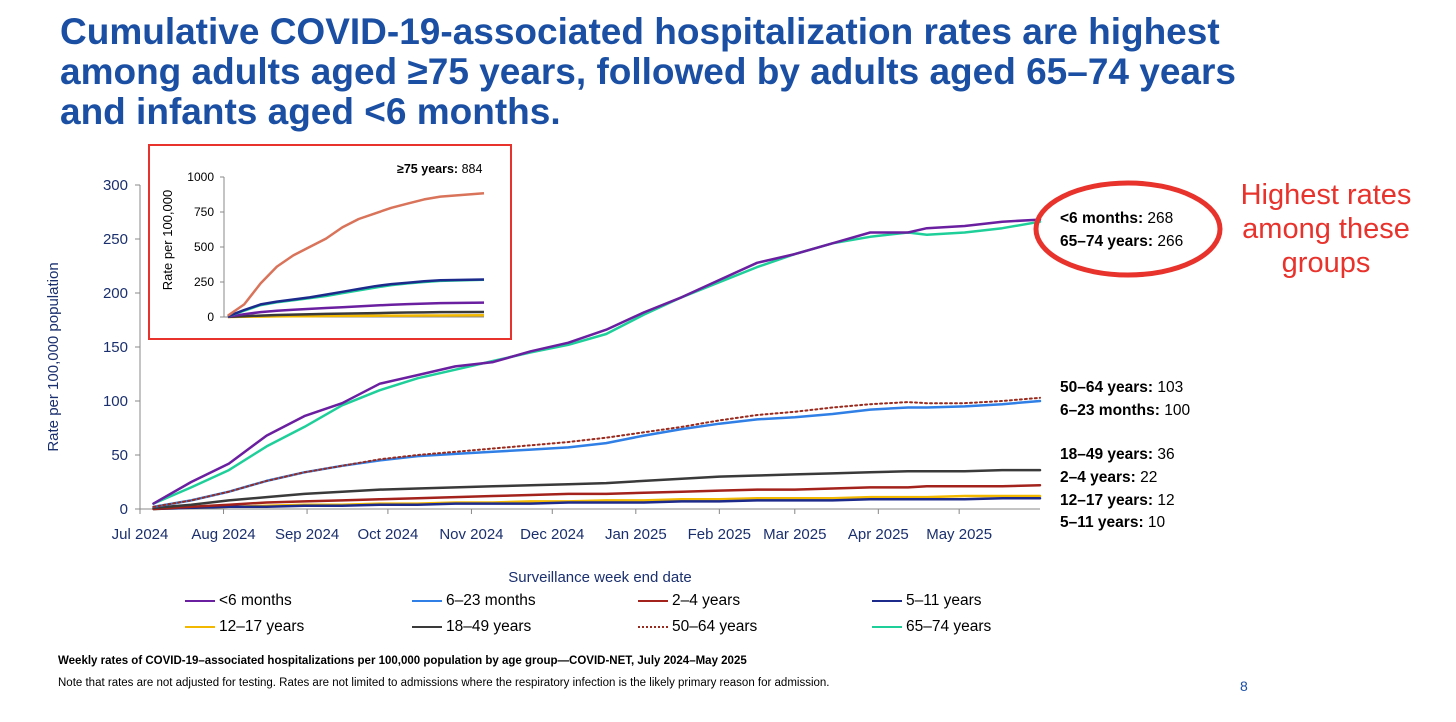 This screenshot has height=722, width=1456. Describe the element at coordinates (115, 347) in the screenshot. I see `y-tick-label: 150` at that location.